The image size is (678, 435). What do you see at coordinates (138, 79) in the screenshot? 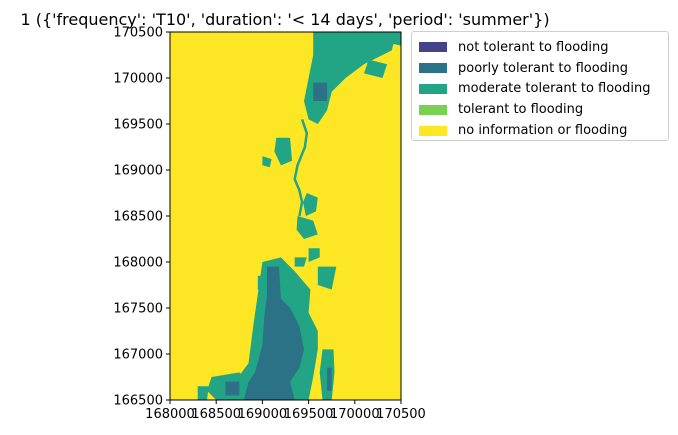
I see `y-tick-label: 170000` at bounding box center [138, 79].